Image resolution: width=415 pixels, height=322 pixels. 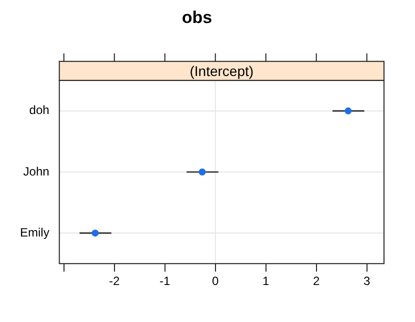 What do you see at coordinates (36, 171) in the screenshot?
I see `y-tick-label: John` at bounding box center [36, 171].